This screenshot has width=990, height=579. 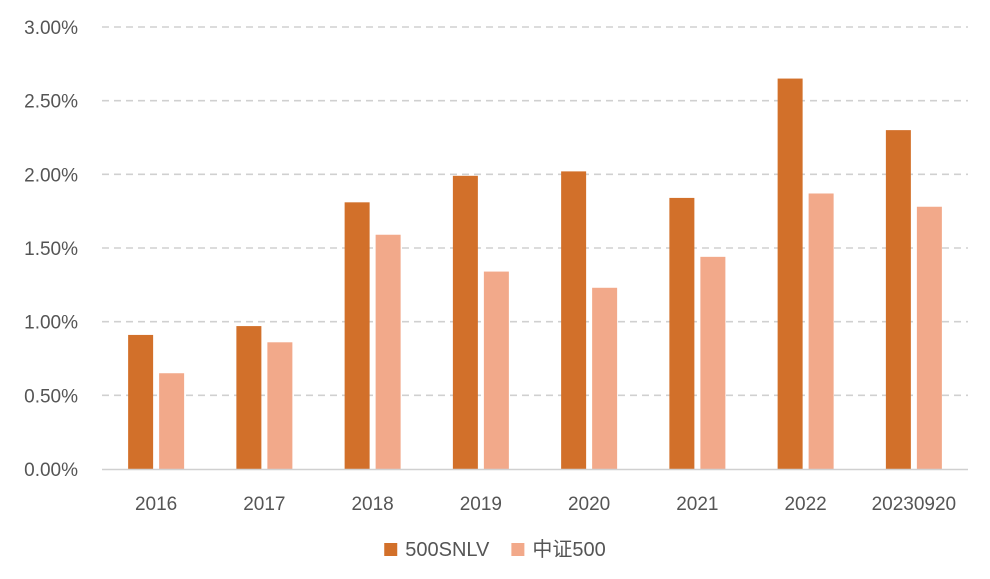 What do you see at coordinates (914, 504) in the screenshot?
I see `x-tick-label: 20230920` at bounding box center [914, 504].